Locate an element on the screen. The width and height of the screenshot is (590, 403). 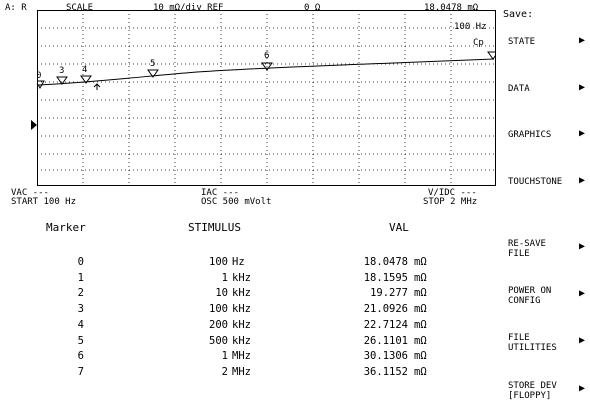
table-row-value: 19.277 is located at coordinates (389, 293).